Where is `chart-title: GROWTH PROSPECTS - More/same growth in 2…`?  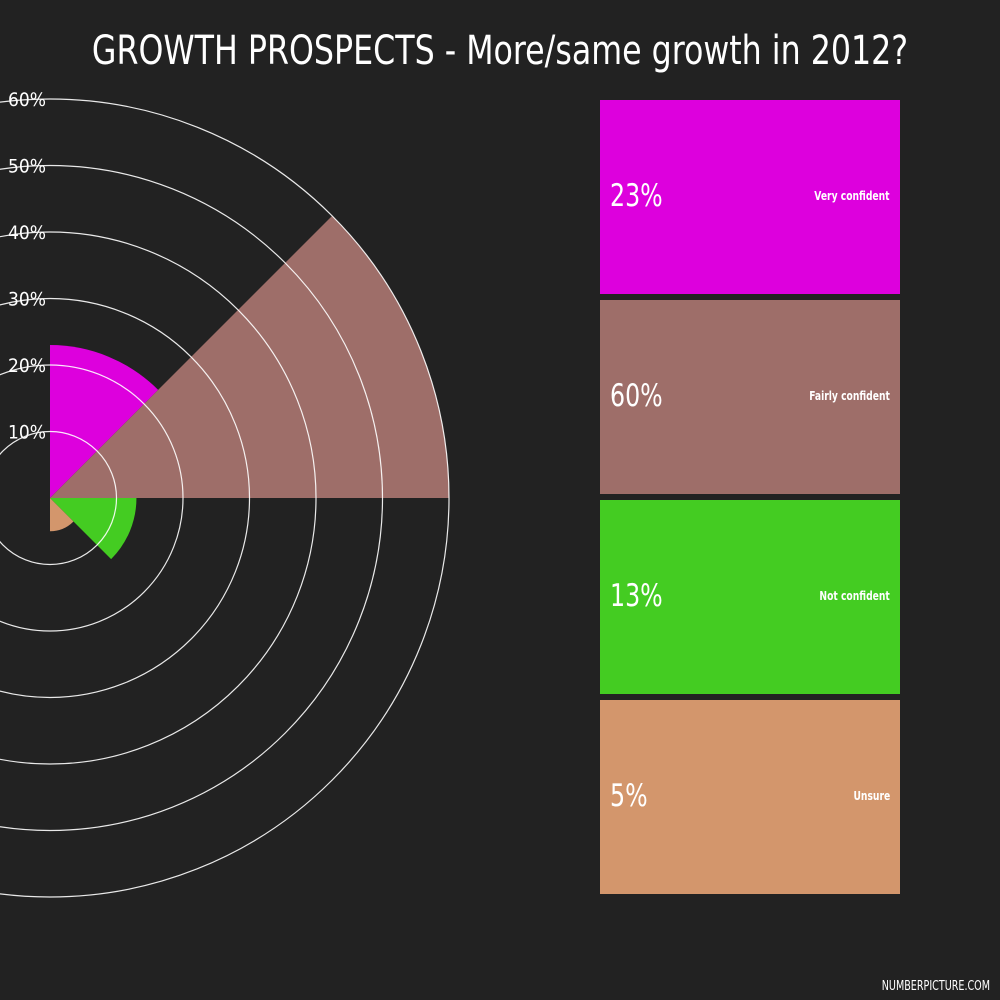
chart-title: GROWTH PROSPECTS - More/same growth in 2… is located at coordinates (500, 51).